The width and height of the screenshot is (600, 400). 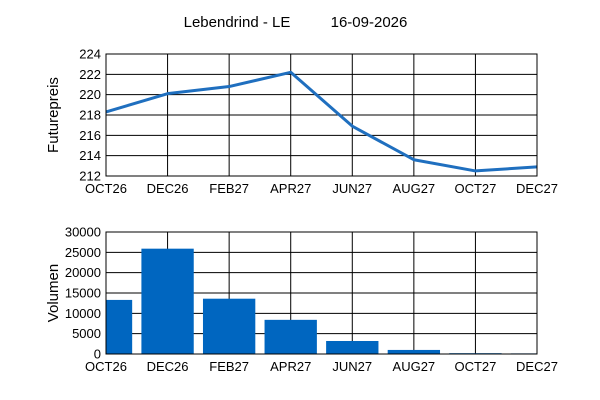 I want to click on y-tick-label: 15000, so click(x=83, y=293).